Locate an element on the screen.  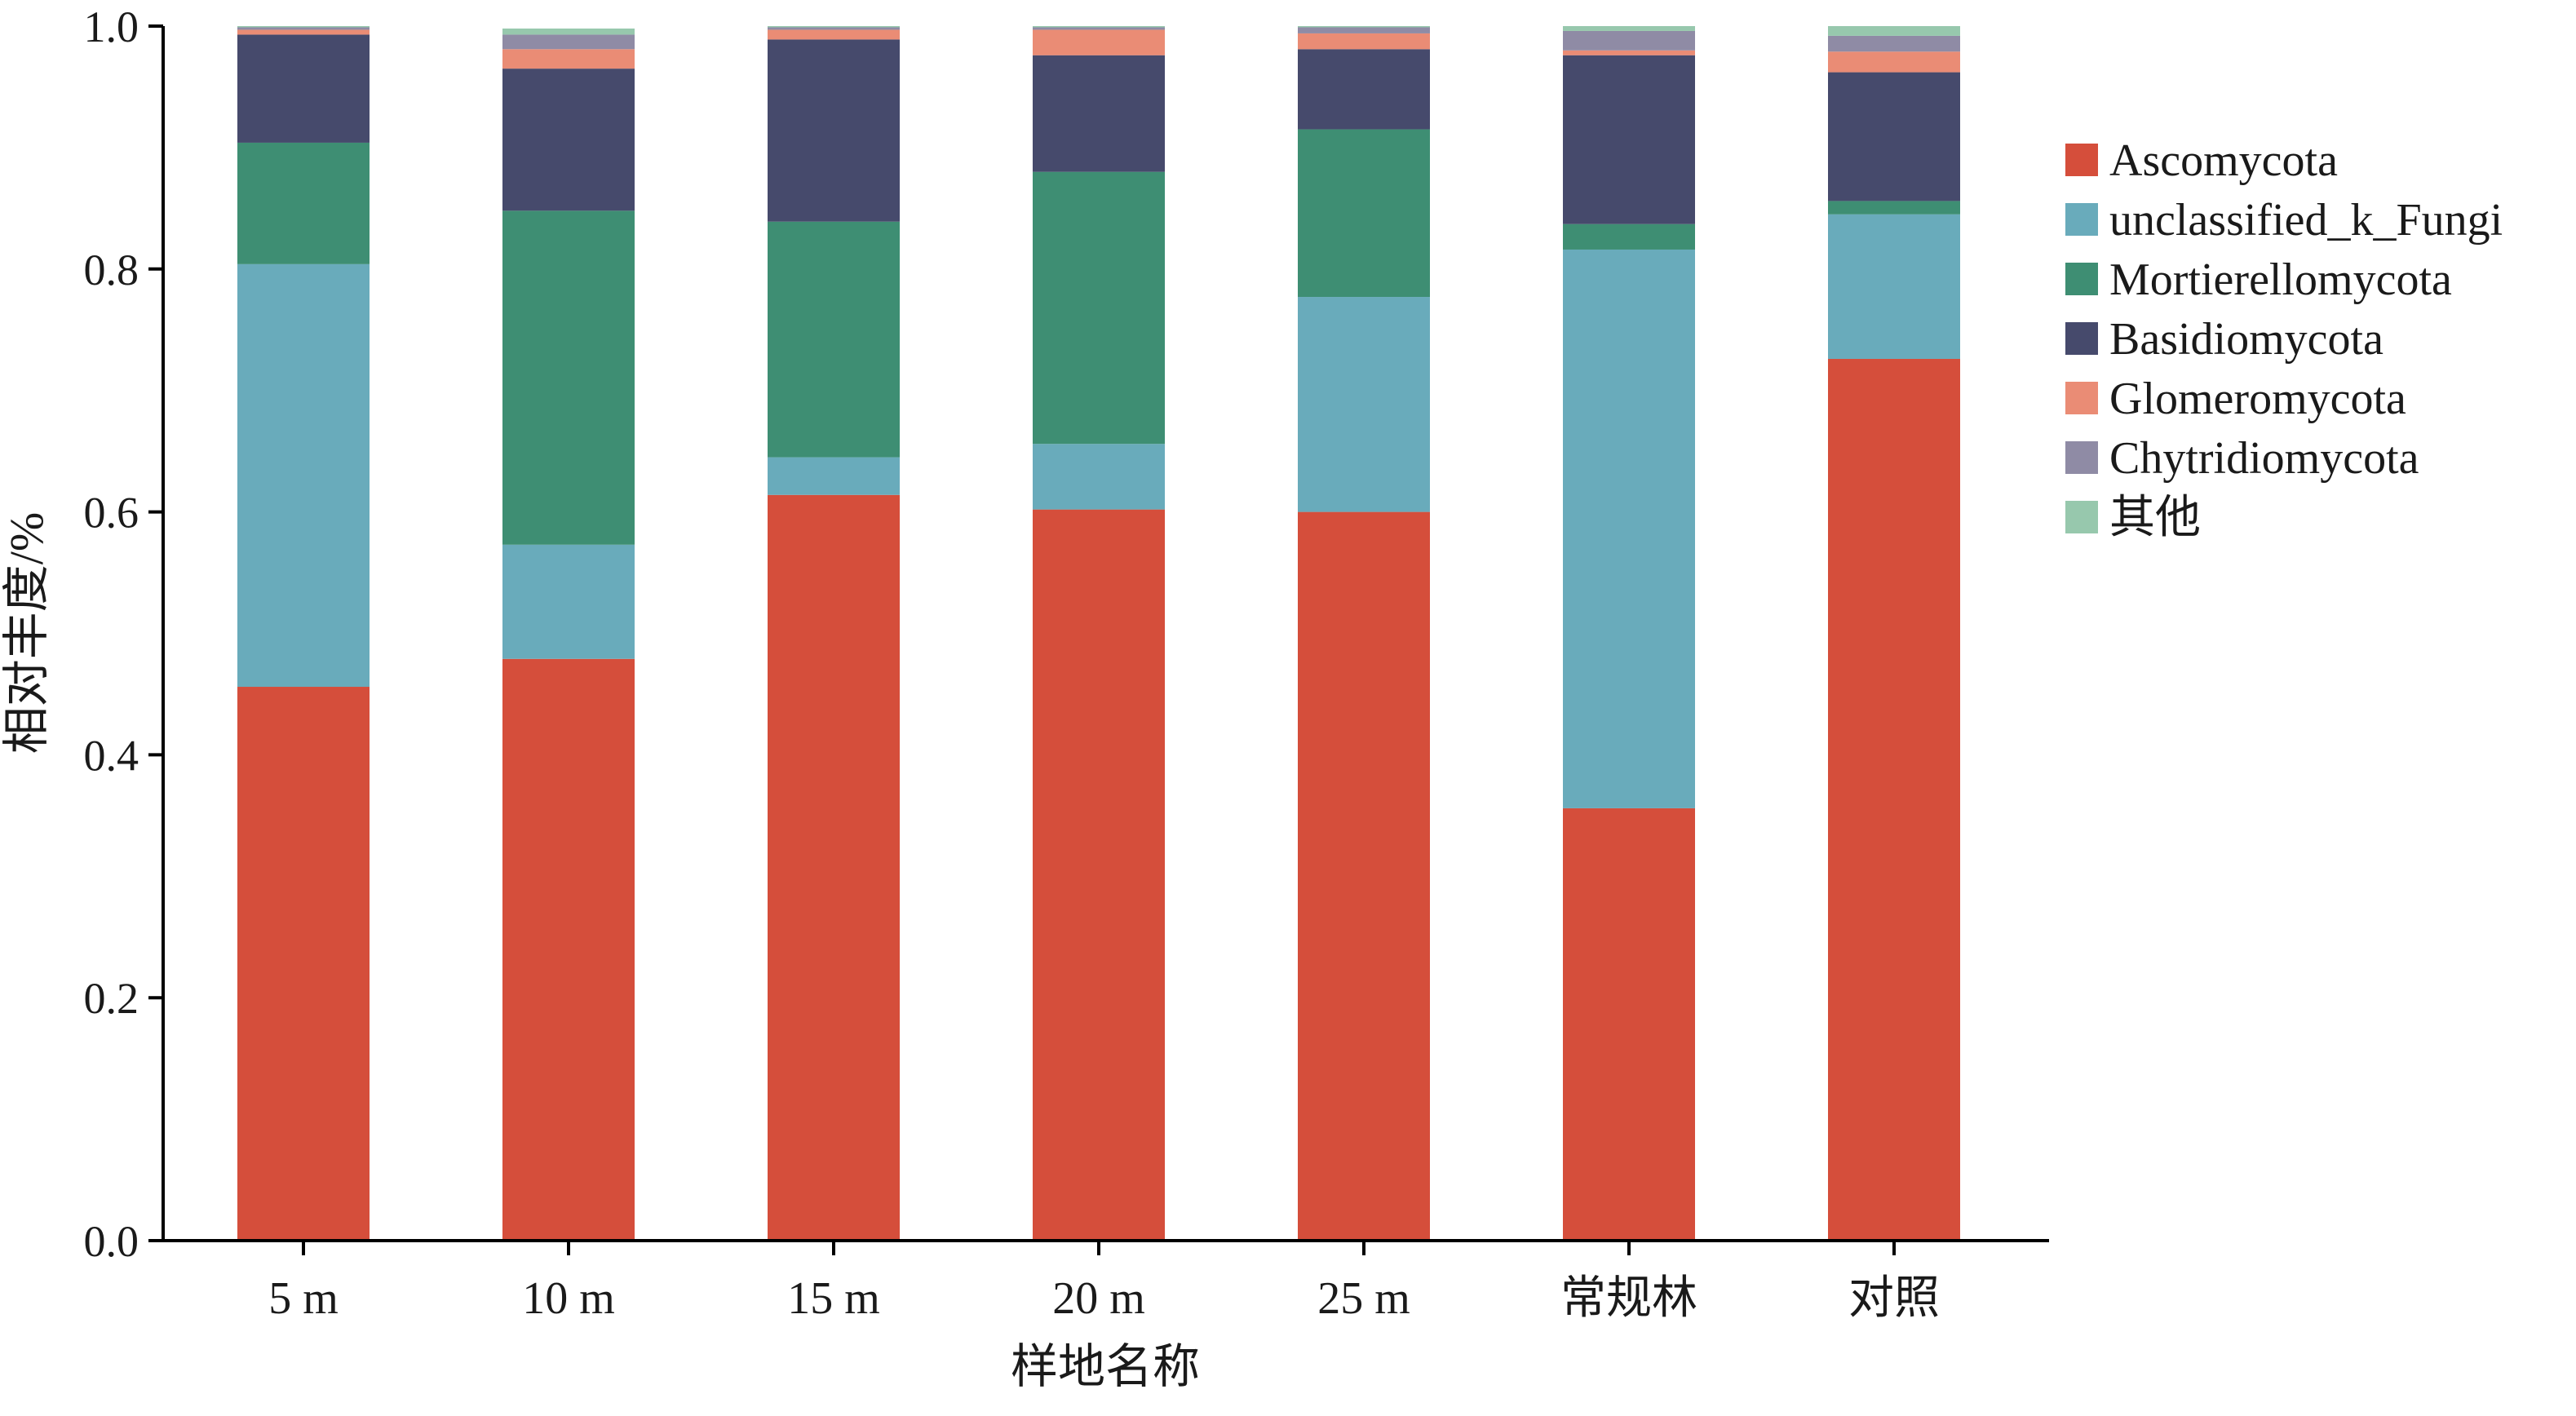
x-tick-label: 对照 is located at coordinates (1894, 1298).